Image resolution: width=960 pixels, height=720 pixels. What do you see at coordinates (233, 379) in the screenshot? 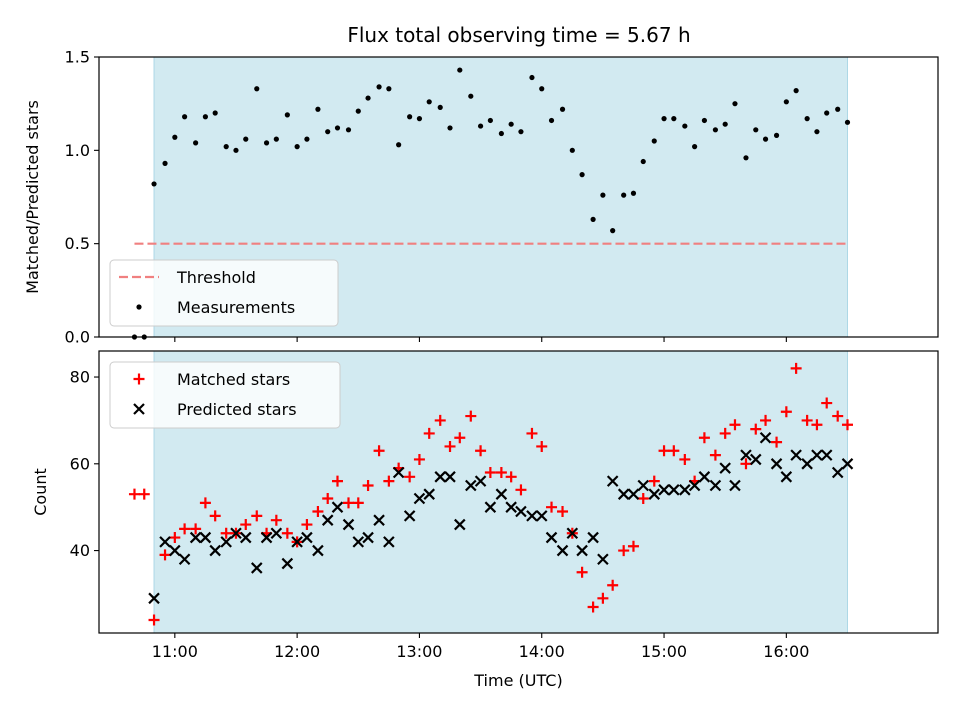
I see `legend-matched-label: Matched stars` at bounding box center [233, 379].